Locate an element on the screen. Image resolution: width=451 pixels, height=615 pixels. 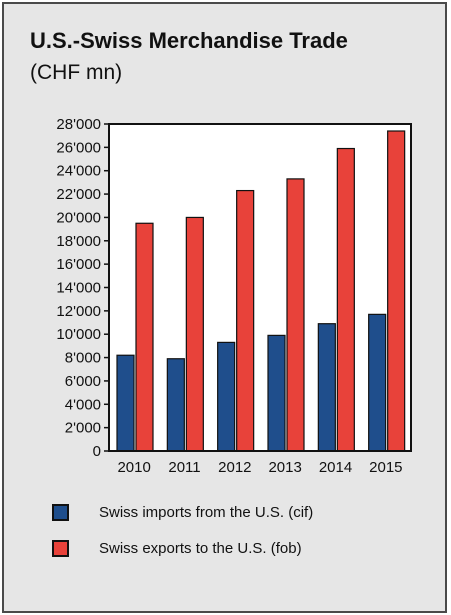
x-tick-label: 2011 is located at coordinates (184, 467).